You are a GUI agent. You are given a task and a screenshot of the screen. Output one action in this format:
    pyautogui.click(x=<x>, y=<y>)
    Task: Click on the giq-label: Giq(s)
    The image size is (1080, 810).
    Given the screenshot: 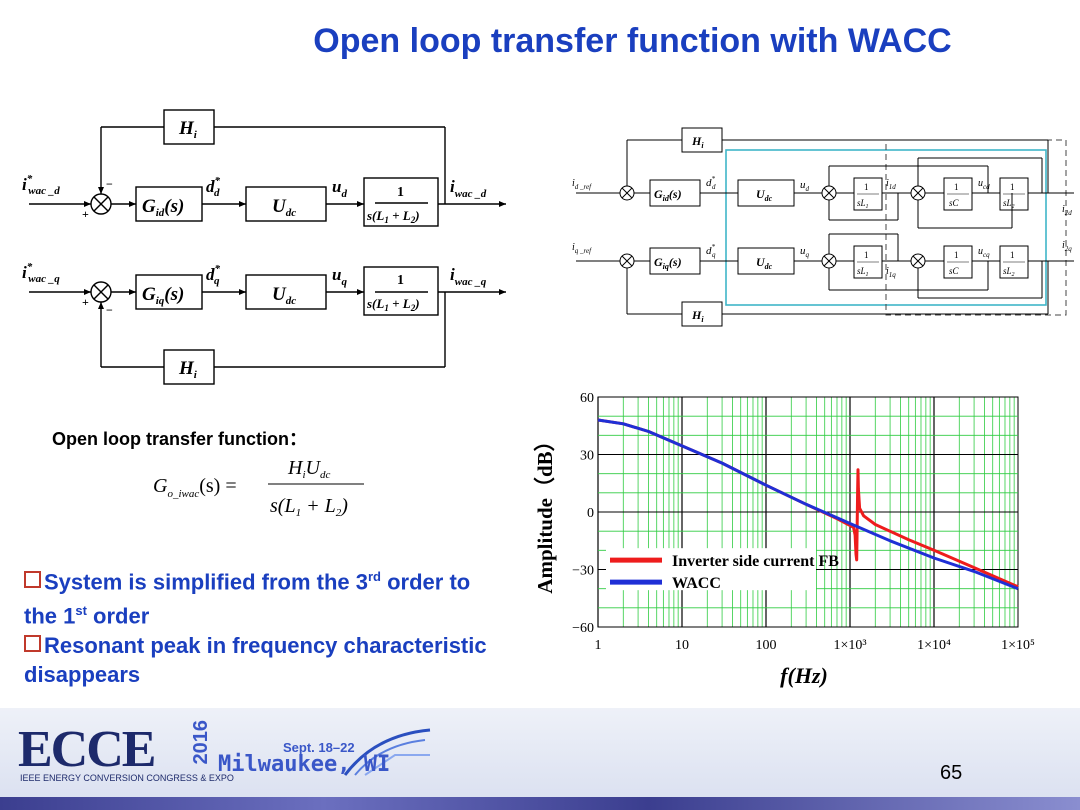 What is the action you would take?
    pyautogui.click(x=163, y=295)
    